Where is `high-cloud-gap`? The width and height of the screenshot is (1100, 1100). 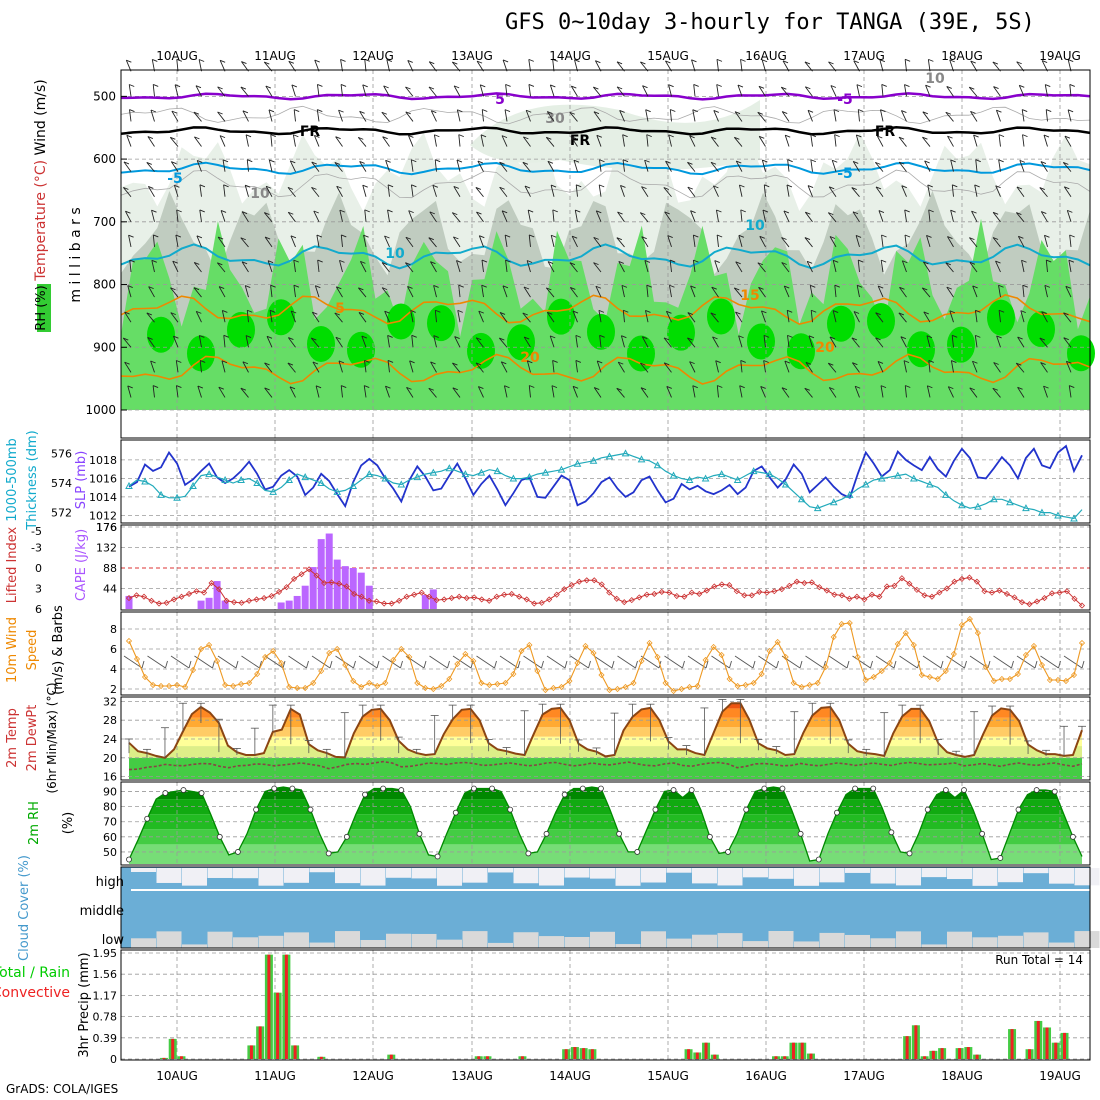
high-cloud-gap is located at coordinates (679, 870).